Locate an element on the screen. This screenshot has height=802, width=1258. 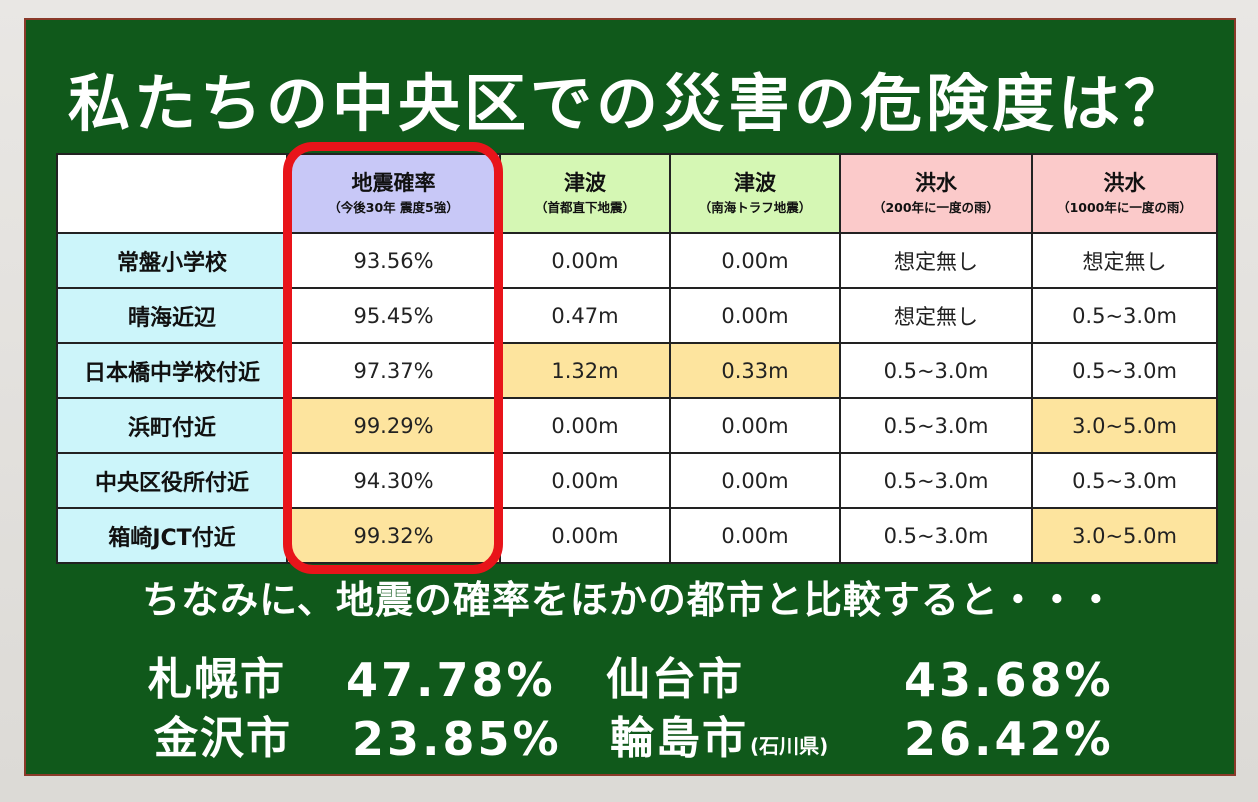
header-flood-200yr: 洪水 （200年に一度の雨） is located at coordinates (936, 193).